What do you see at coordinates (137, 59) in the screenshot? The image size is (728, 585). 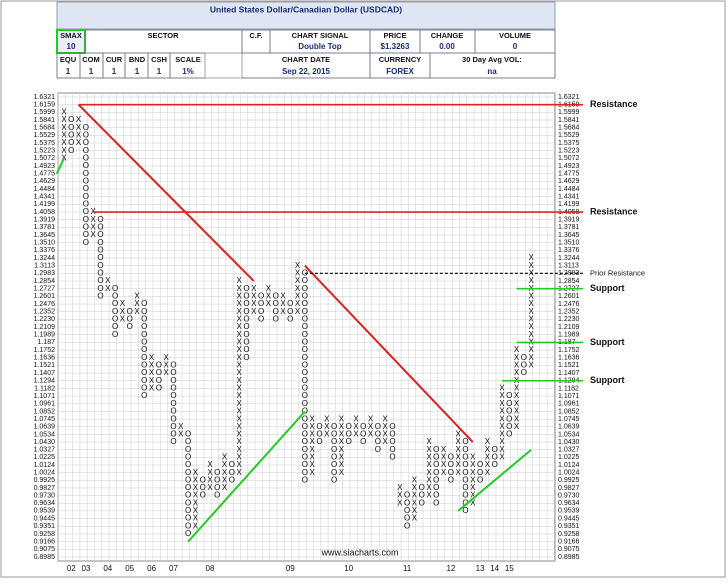 I see `header-label: BND` at bounding box center [137, 59].